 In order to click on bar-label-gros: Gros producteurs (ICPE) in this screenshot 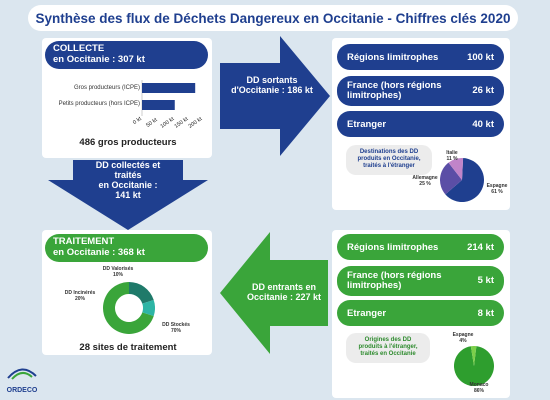, I will do `click(106, 88)`.